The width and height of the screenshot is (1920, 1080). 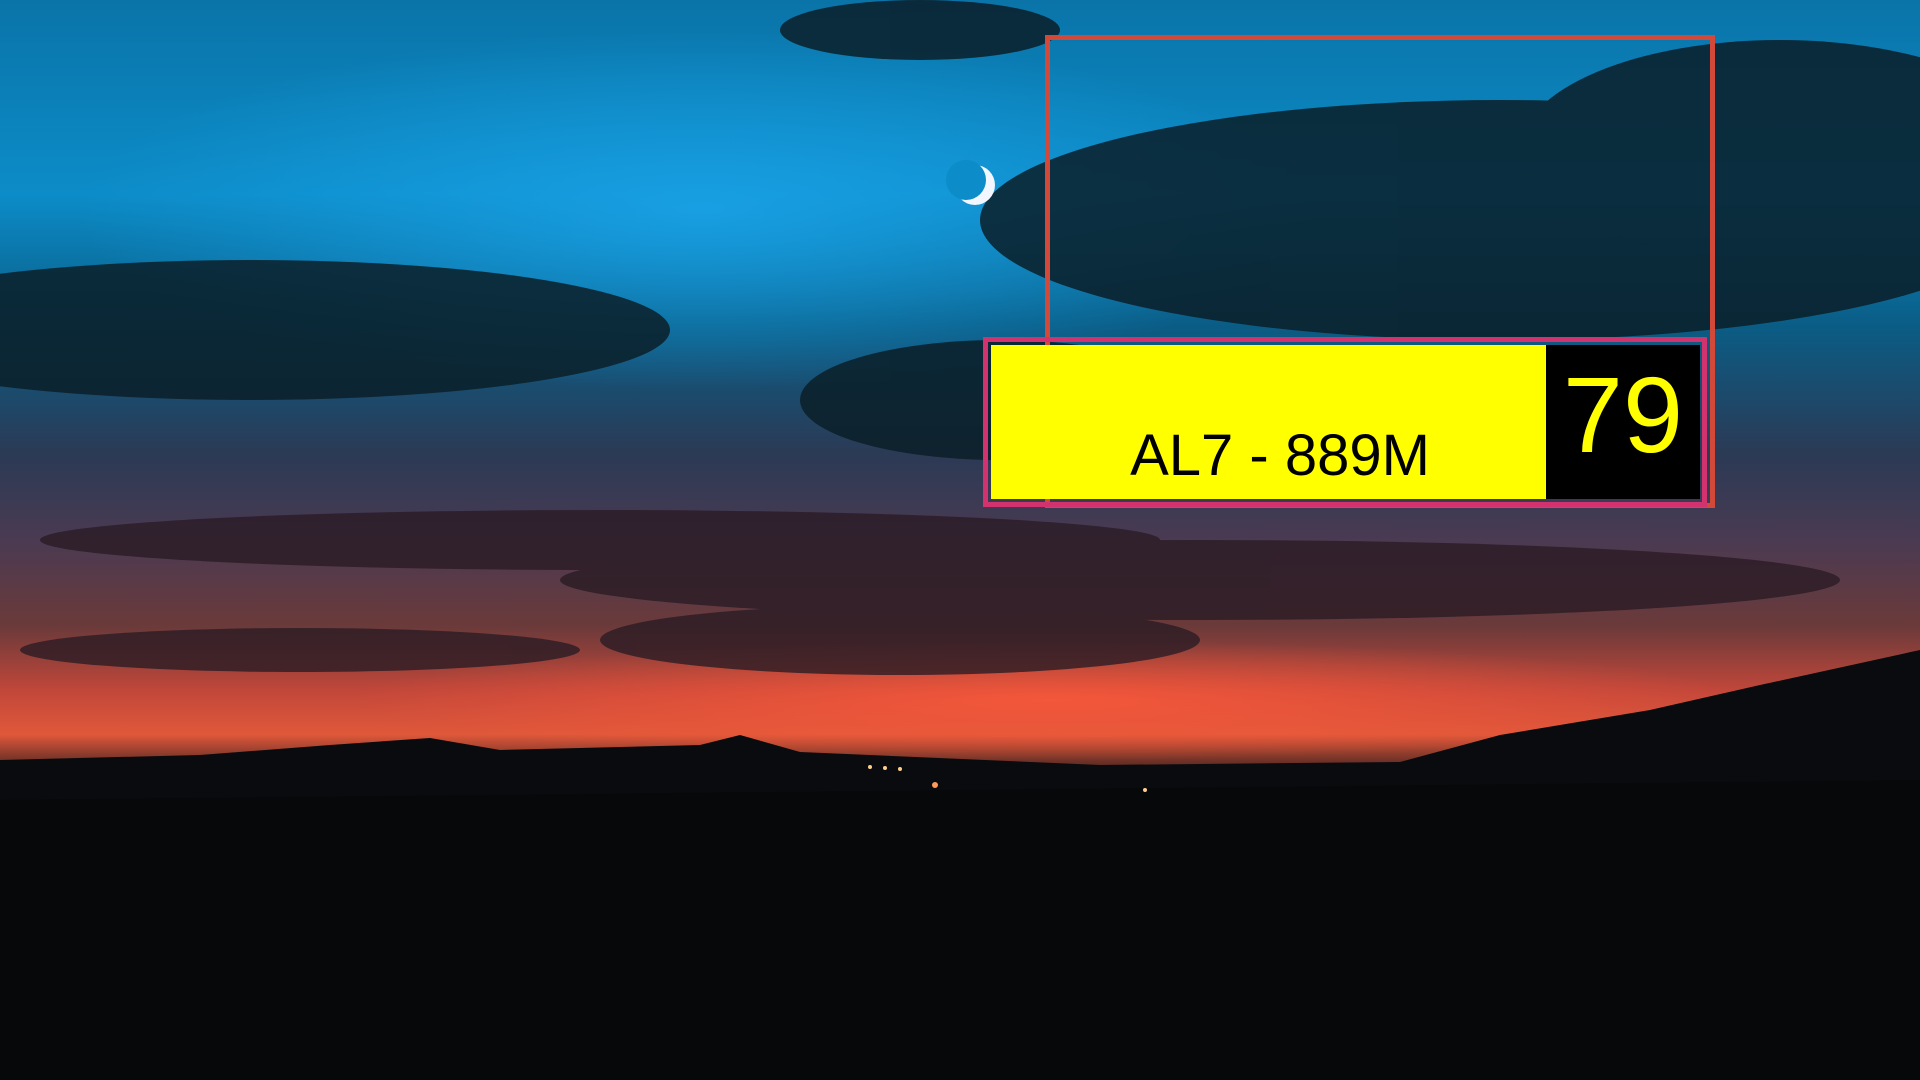 What do you see at coordinates (1623, 414) in the screenshot?
I see `plate-number-text: 79` at bounding box center [1623, 414].